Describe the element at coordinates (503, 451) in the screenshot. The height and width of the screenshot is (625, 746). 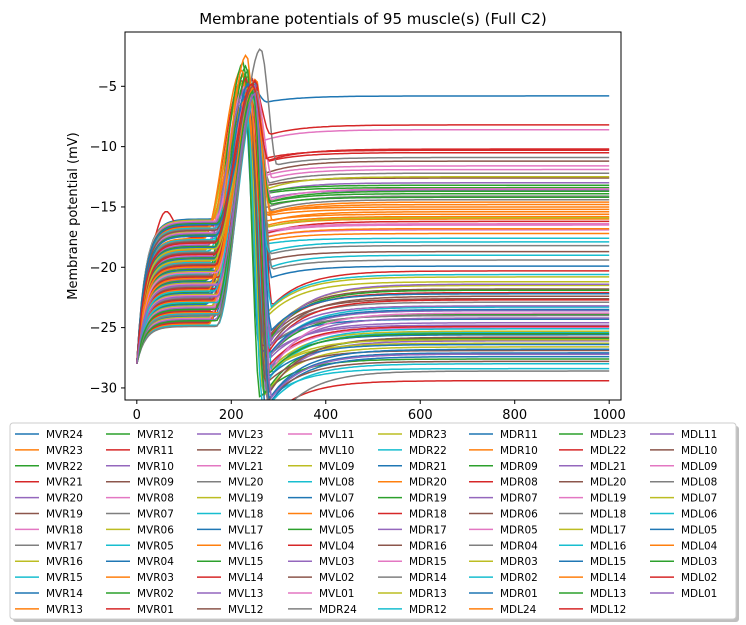
I see `legend-entry-mdr10: MDR10` at that location.